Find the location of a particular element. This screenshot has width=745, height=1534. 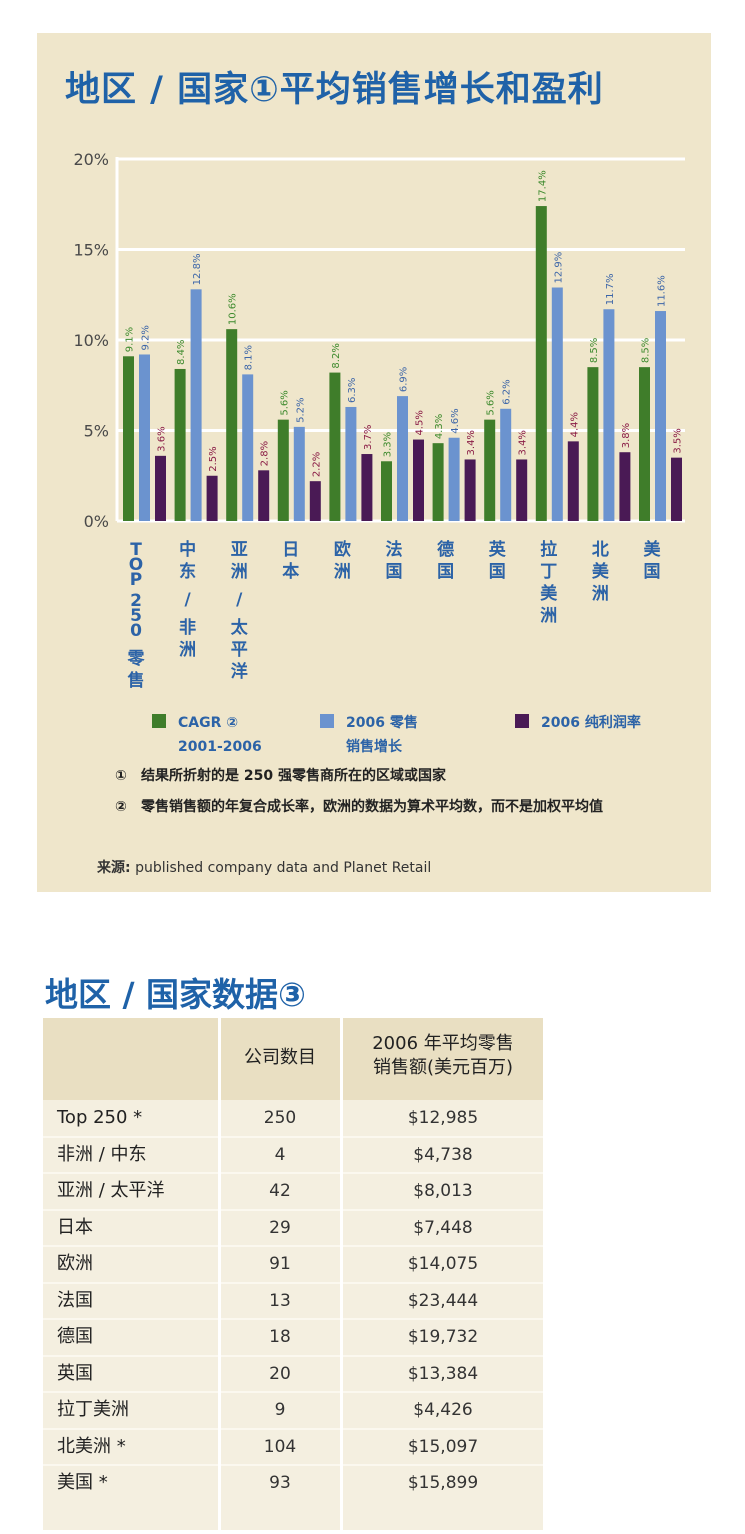

avg-sales-cell: $4,426 is located at coordinates (443, 1410).